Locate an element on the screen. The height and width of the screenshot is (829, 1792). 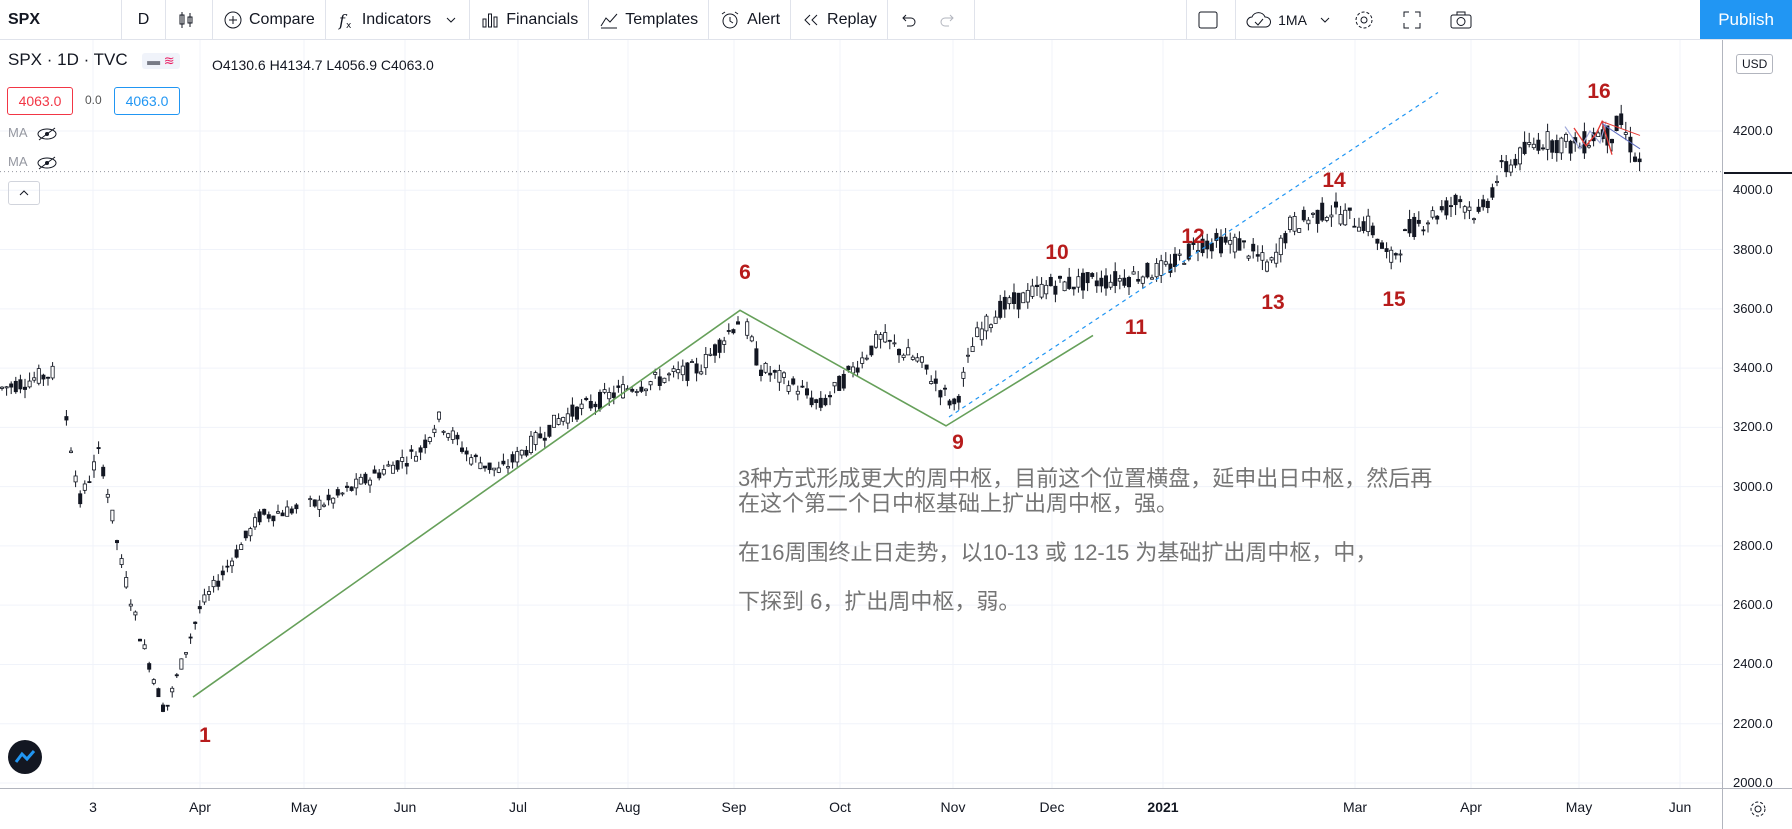
legend-hide-icon: ▬ ≋ is located at coordinates (161, 61).